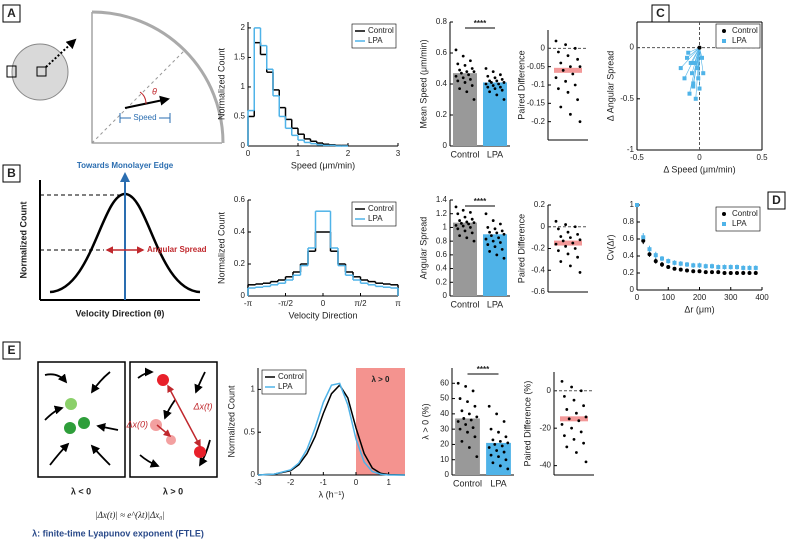 This screenshot has width=800, height=542. What do you see at coordinates (425, 421) in the screenshot?
I see `y-axis-label: λ > 0 (%)` at bounding box center [425, 421].